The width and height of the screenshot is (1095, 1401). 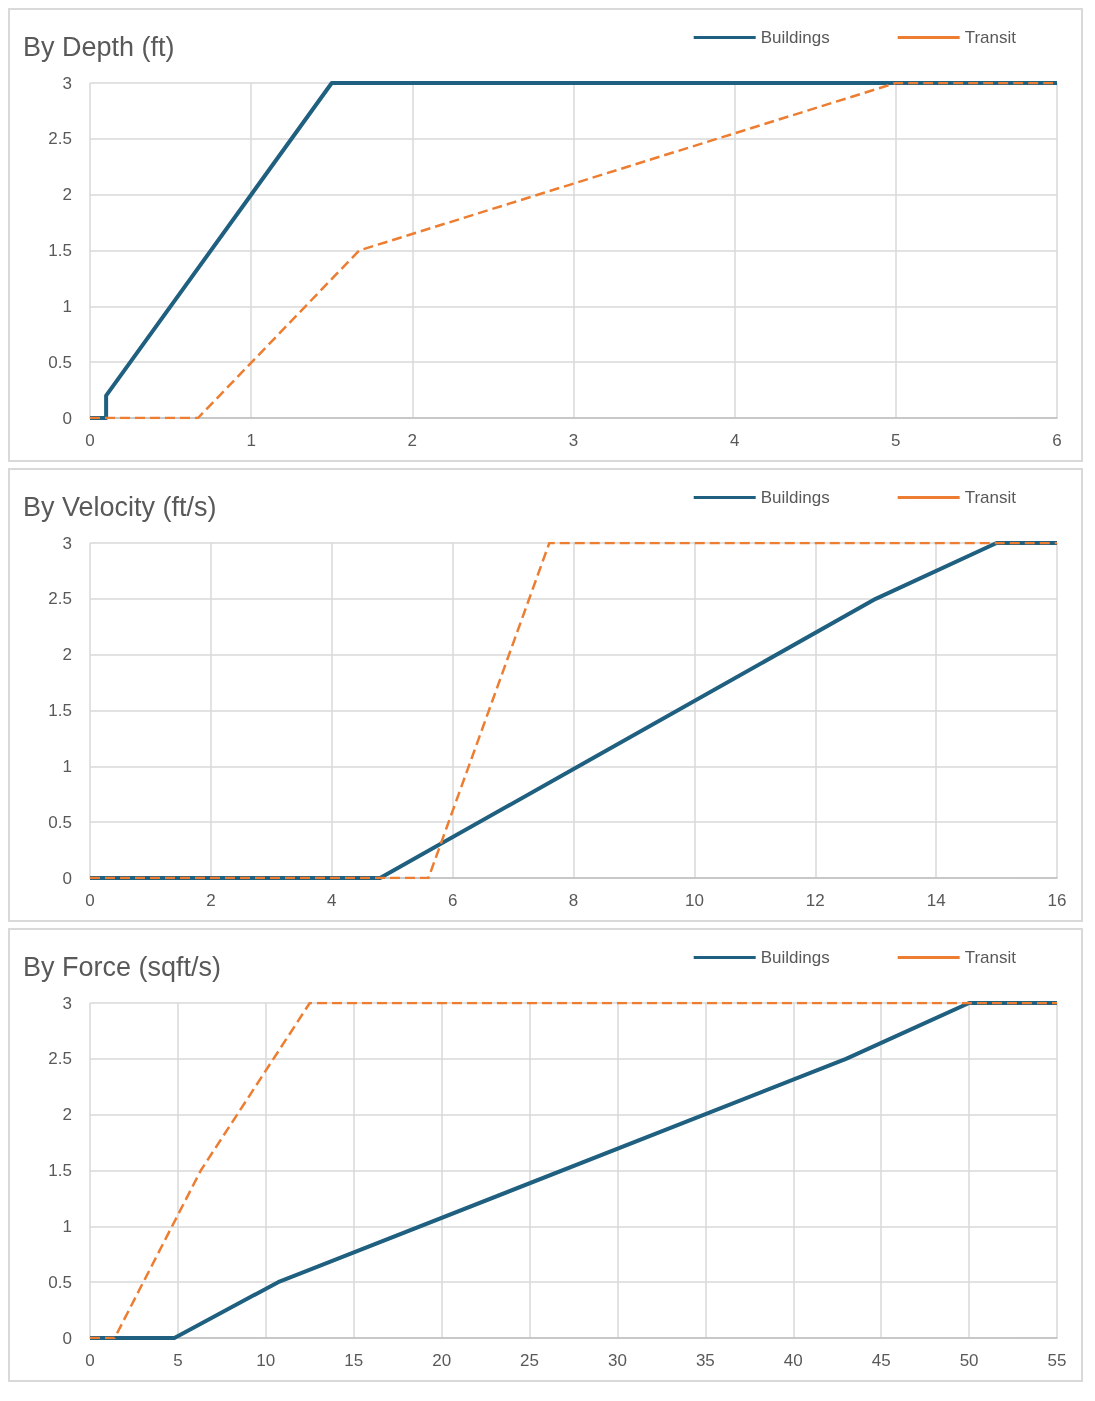 What do you see at coordinates (1057, 1360) in the screenshot?
I see `x-tick-label: 55` at bounding box center [1057, 1360].